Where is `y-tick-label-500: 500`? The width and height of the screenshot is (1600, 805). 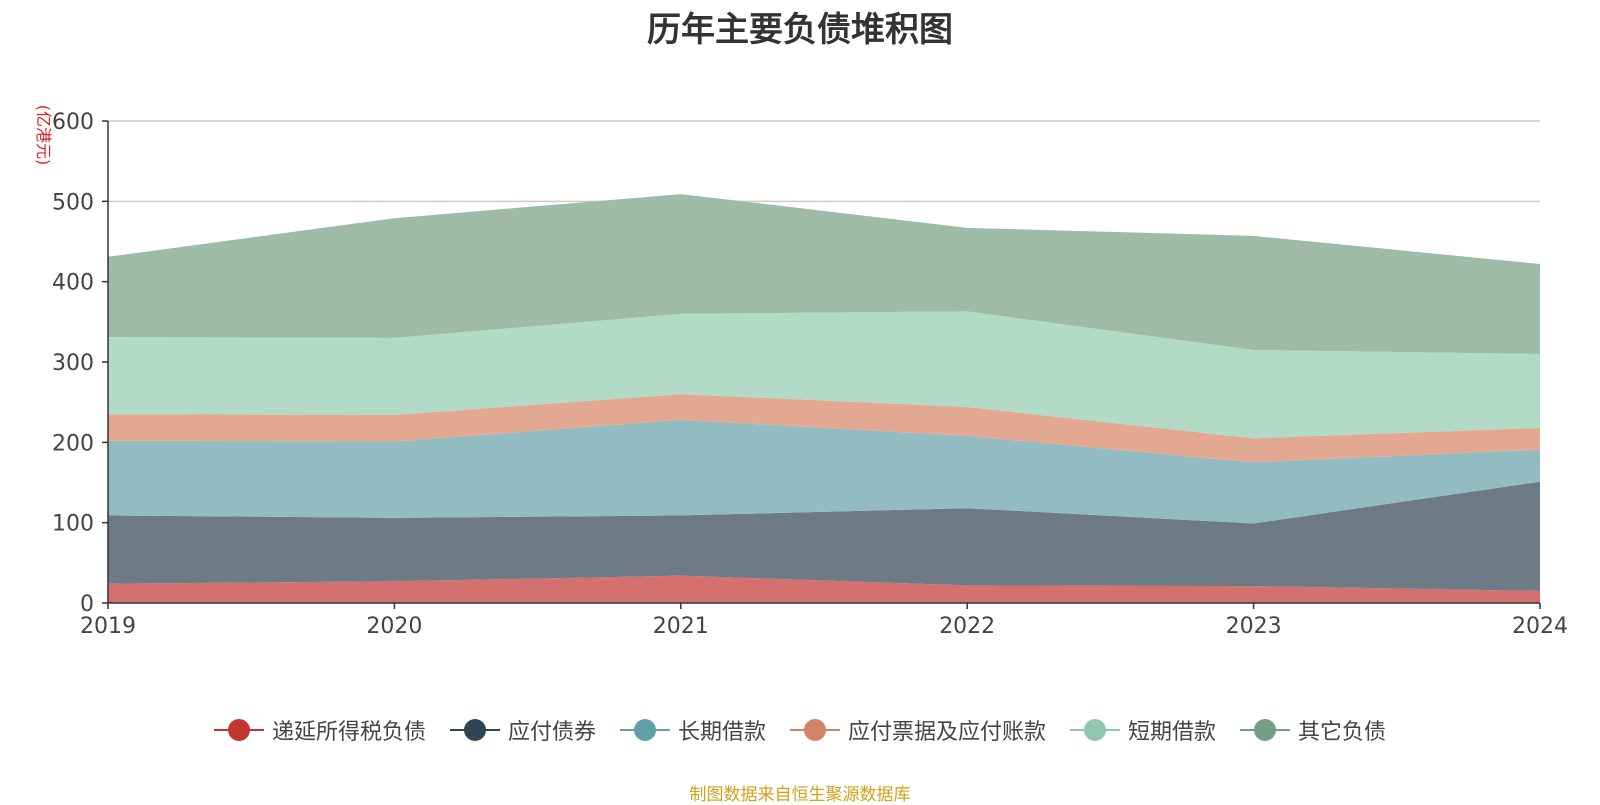
y-tick-label-500: 500 is located at coordinates (73, 202).